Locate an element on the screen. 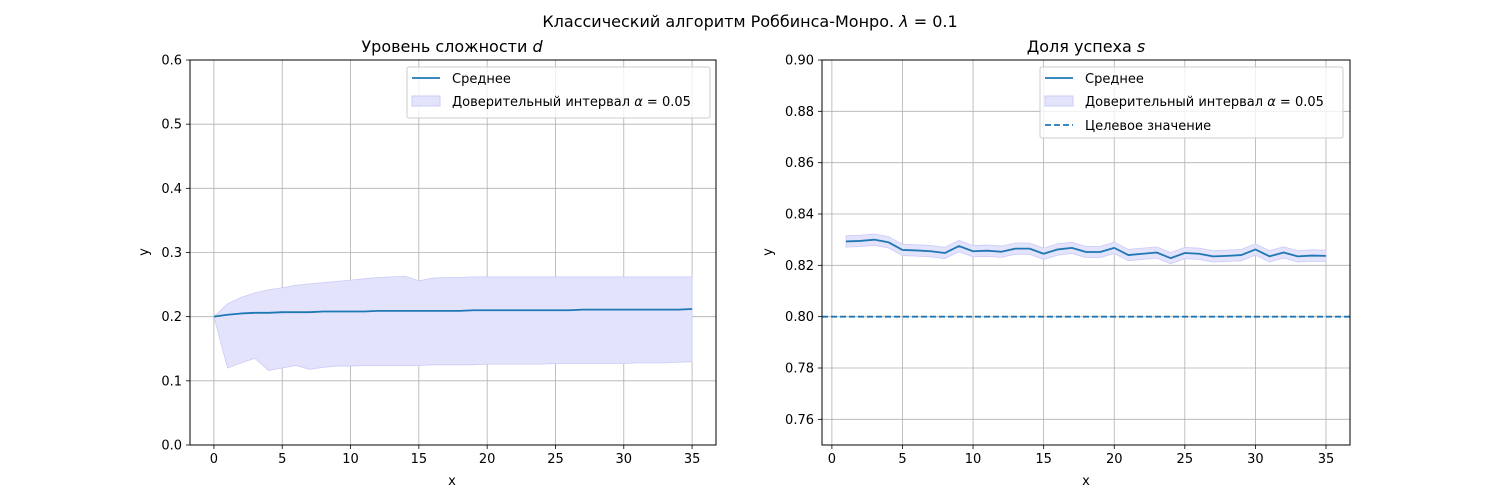  y-ticks: 0.0 0.1 0.2 0.3 0.4 0.5 0.6 is located at coordinates (175, 254).